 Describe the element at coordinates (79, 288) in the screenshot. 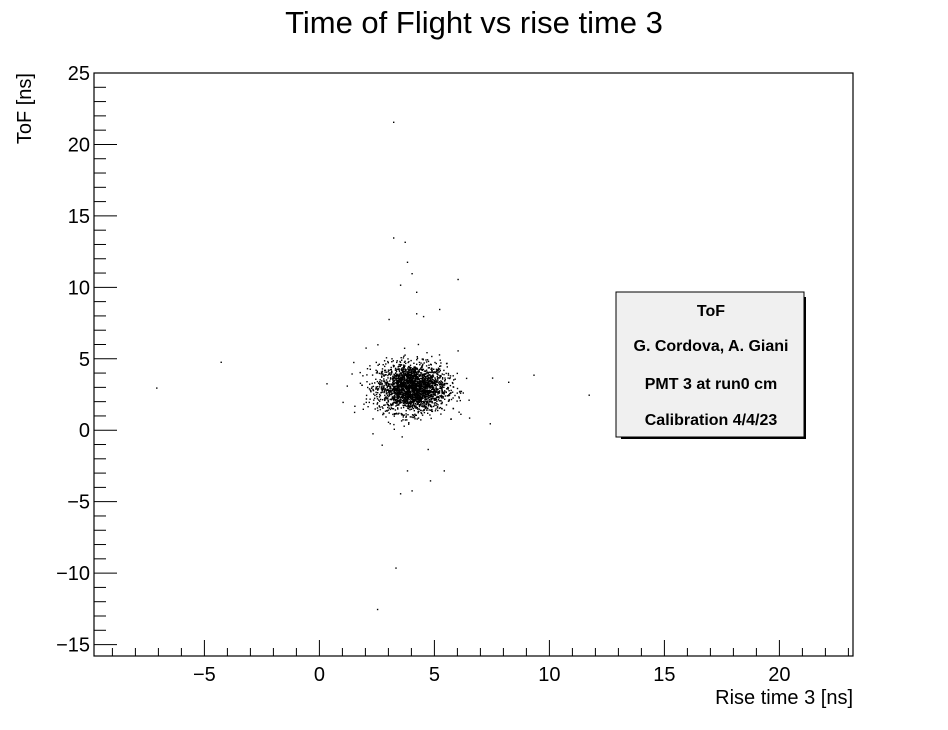

I see `y-tick-label: 10` at that location.